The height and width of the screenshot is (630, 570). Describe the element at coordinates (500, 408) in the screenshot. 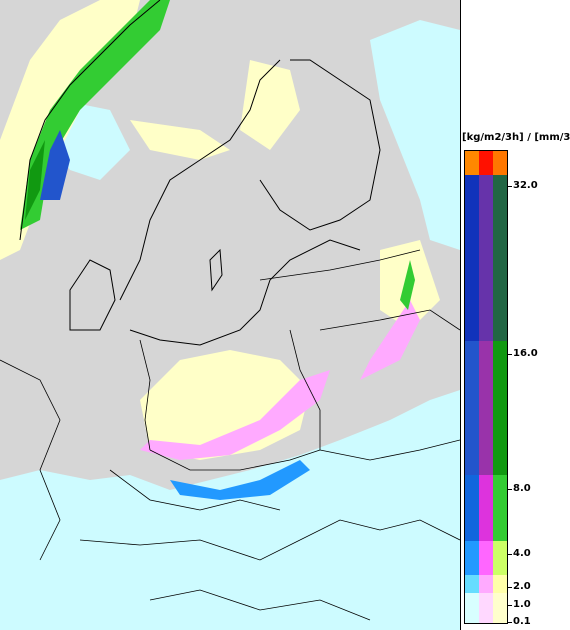

I see `legend-swatch-8.0-16.0-2` at that location.